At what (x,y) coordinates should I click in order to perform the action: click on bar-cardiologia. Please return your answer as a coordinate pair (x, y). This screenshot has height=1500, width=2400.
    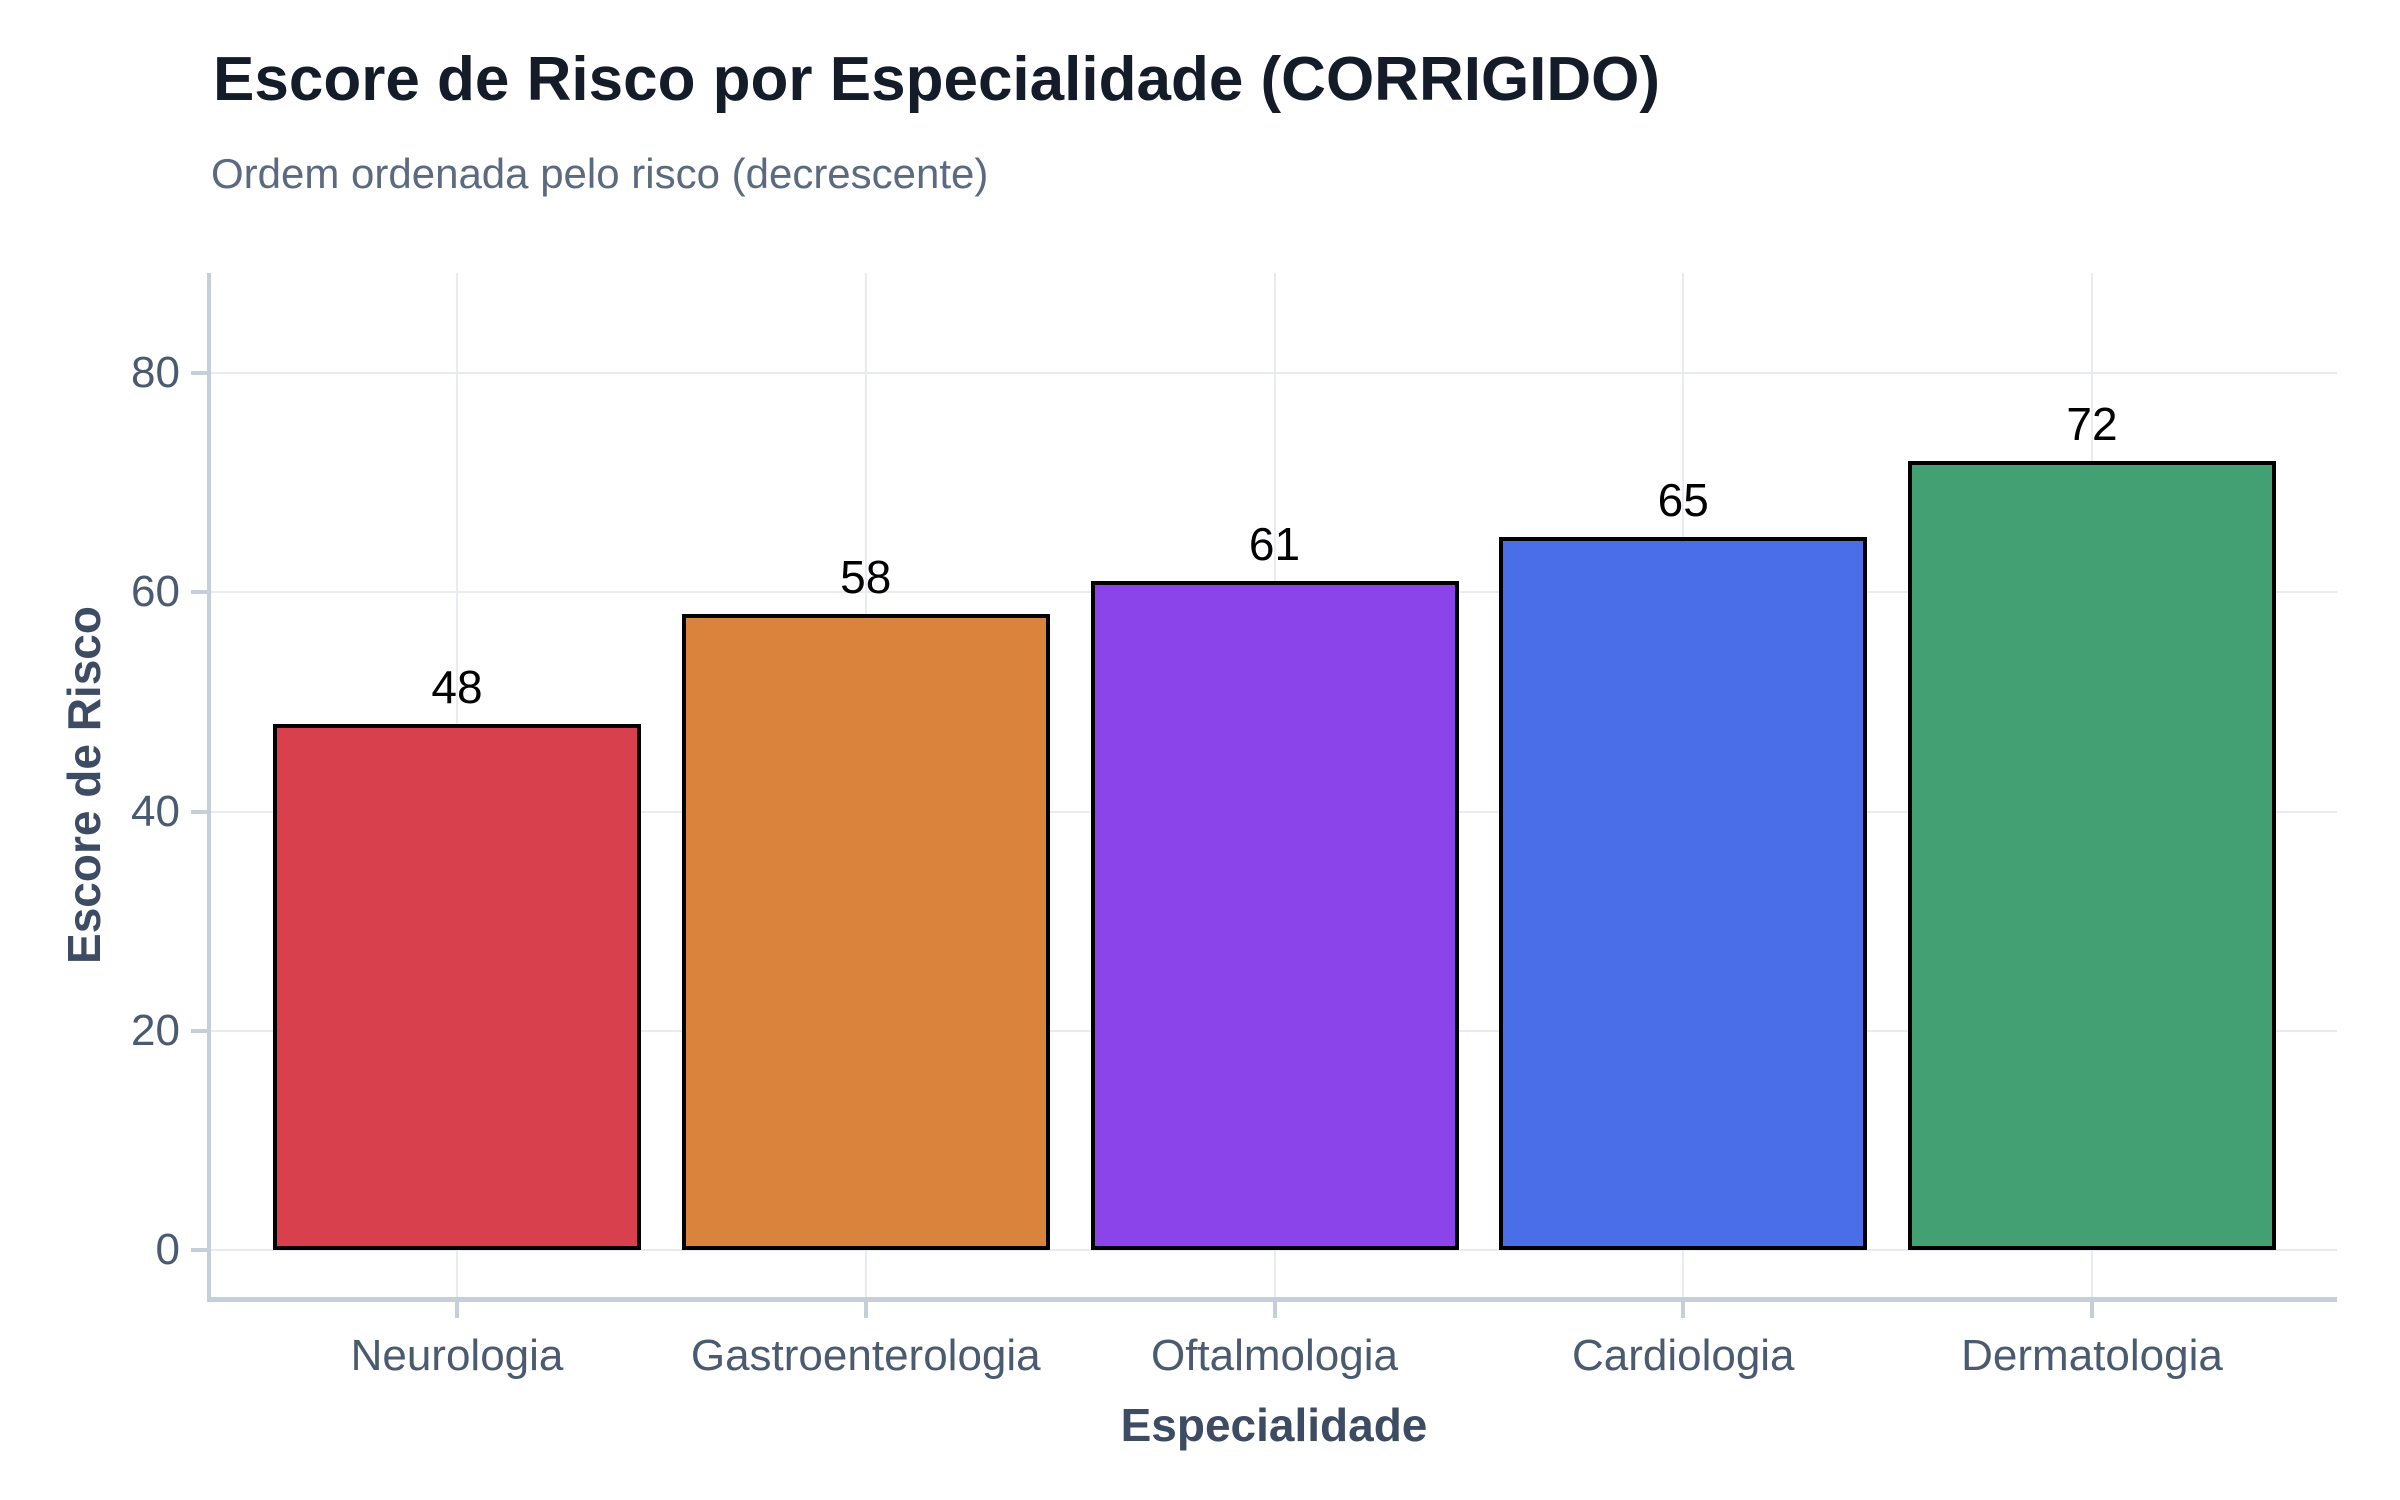
    Looking at the image, I should click on (1683, 893).